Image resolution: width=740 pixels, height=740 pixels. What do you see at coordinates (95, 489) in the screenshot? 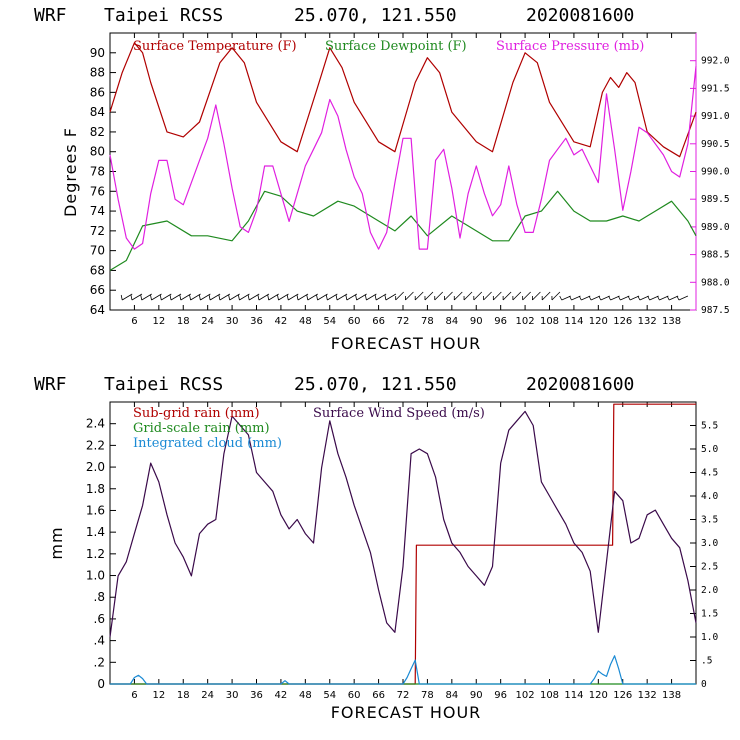
I see `y-tick-label: 1.8` at bounding box center [95, 489].